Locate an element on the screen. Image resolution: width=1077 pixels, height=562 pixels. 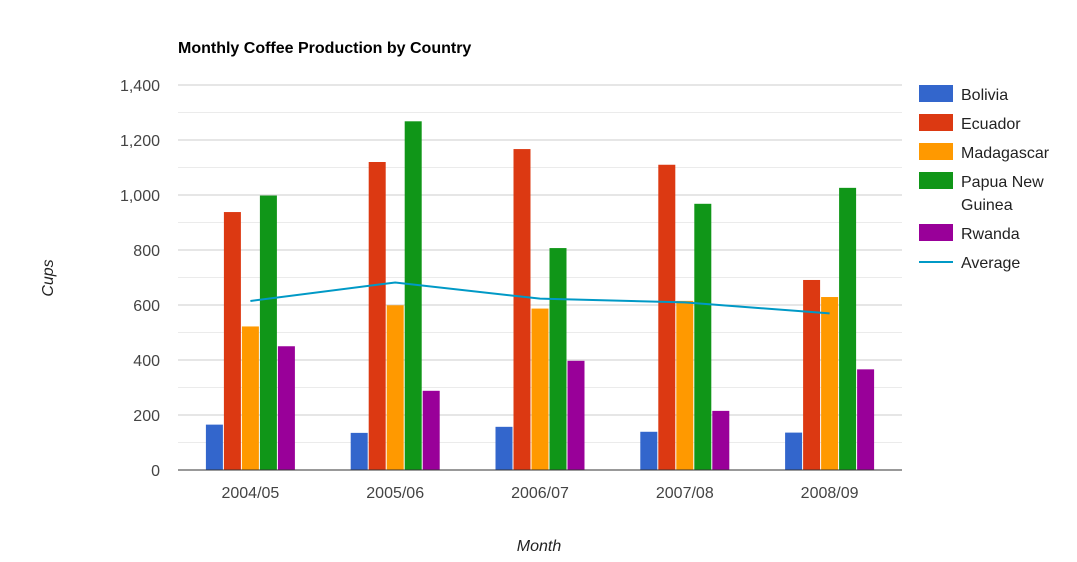
x-tick-label: 2004/05 is located at coordinates (250, 493).